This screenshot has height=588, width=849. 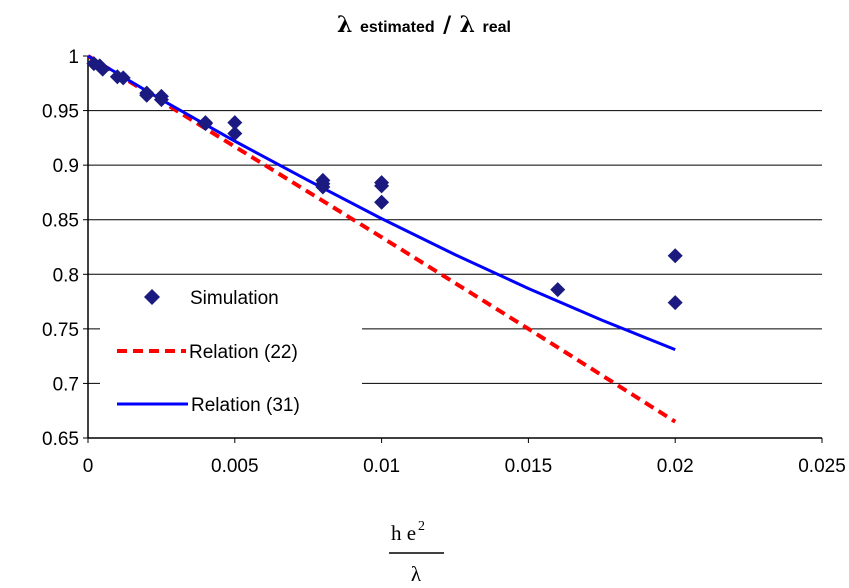 I want to click on title-symbol: λ, so click(x=344, y=25).